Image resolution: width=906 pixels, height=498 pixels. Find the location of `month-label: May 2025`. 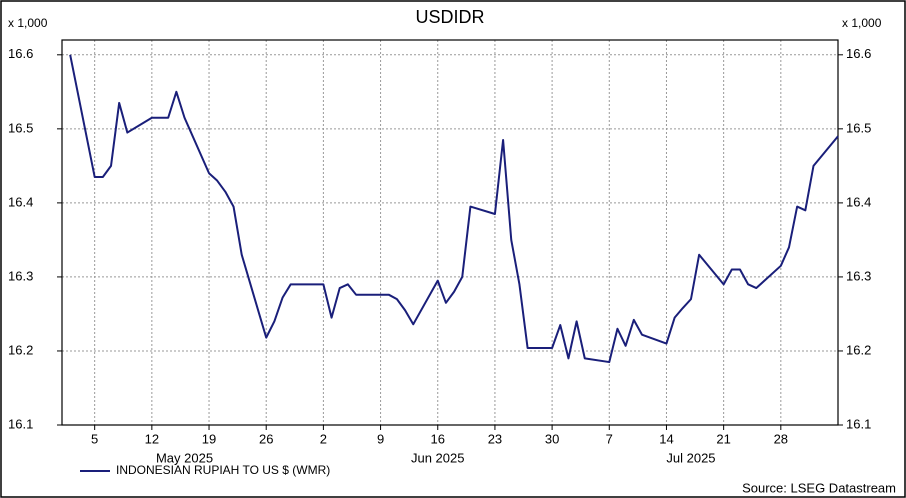

month-label: May 2025 is located at coordinates (184, 457).